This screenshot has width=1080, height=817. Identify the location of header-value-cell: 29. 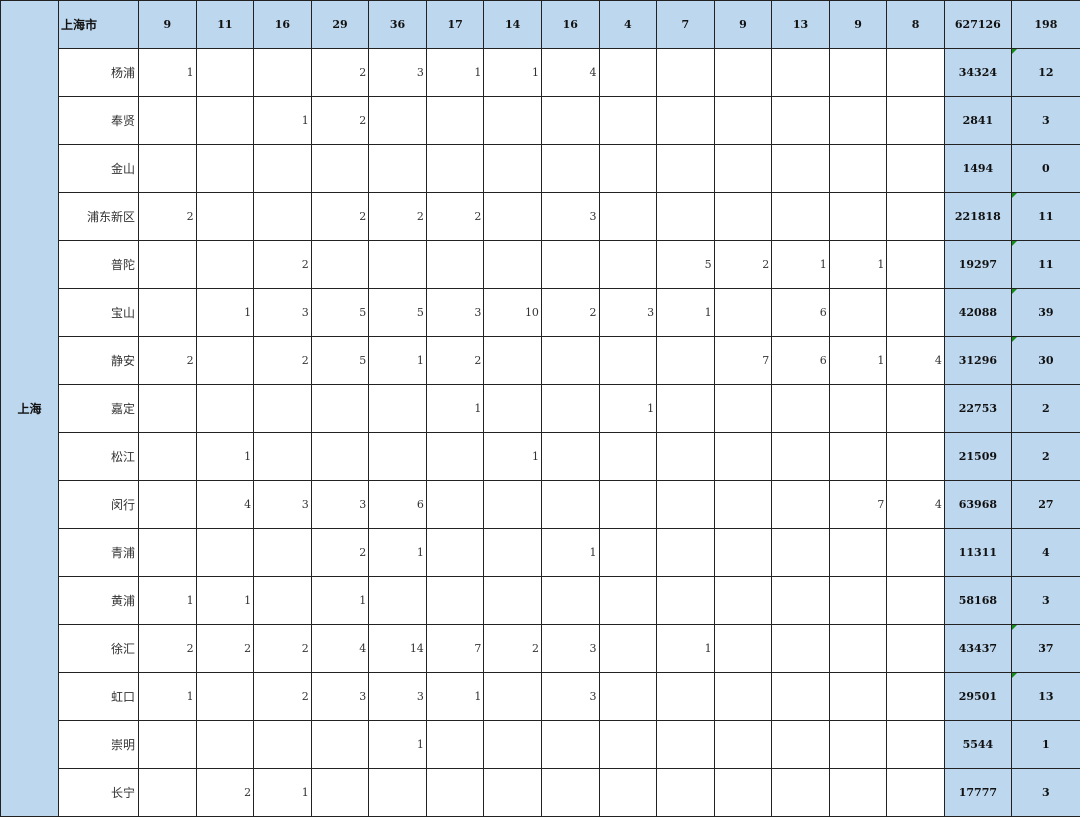
(340, 25).